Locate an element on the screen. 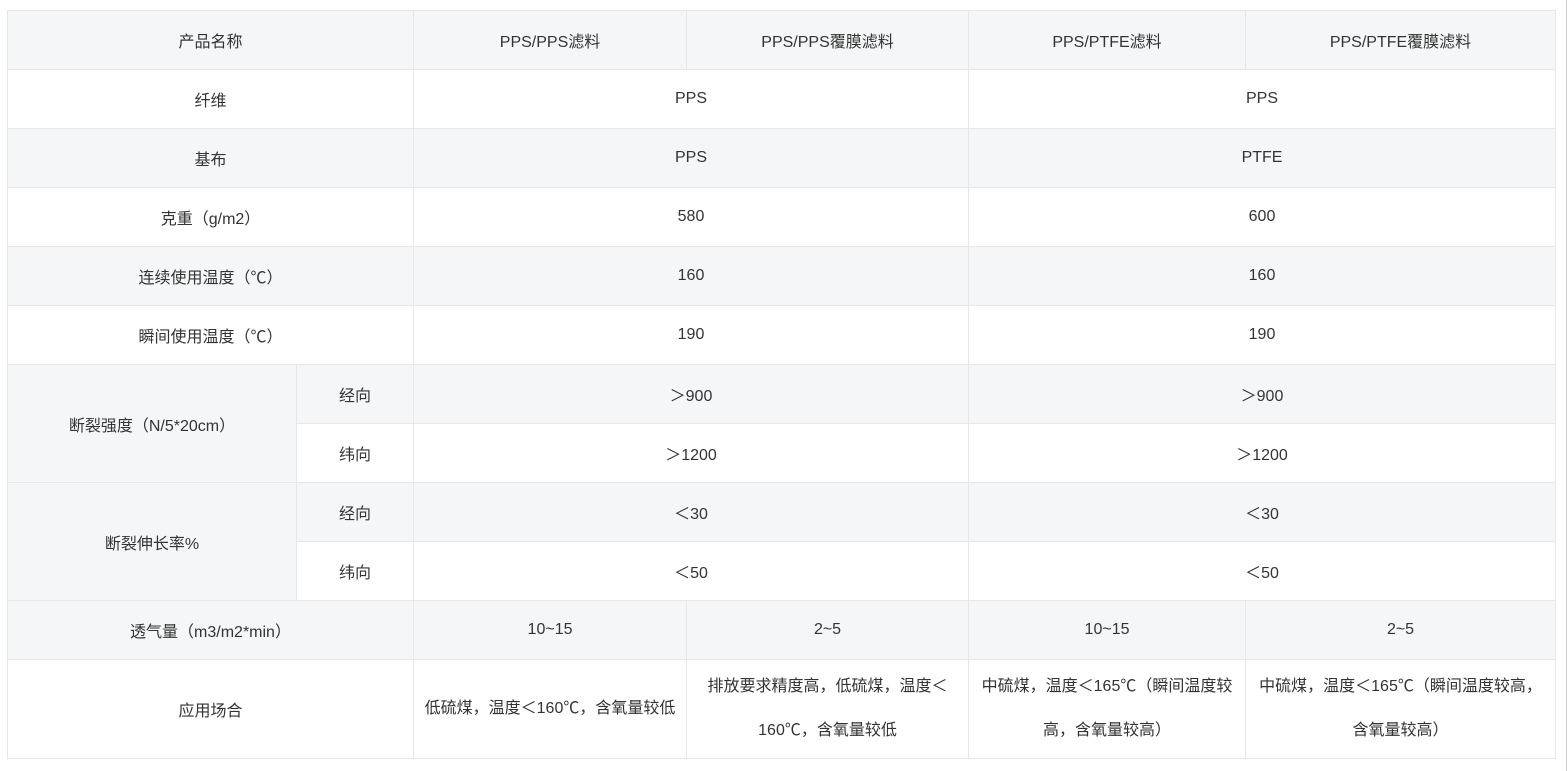  breaking-strength-weft-row: 纬向 ＞1200 ＞1200 is located at coordinates (782, 453).